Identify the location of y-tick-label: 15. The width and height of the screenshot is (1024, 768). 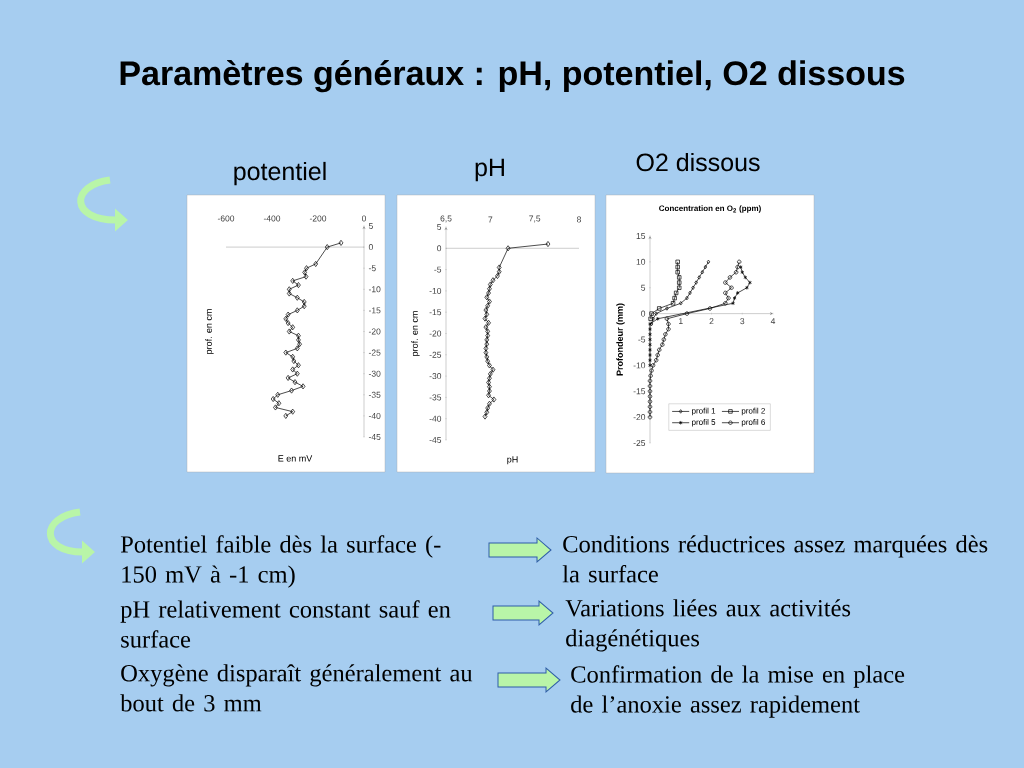
(641, 236).